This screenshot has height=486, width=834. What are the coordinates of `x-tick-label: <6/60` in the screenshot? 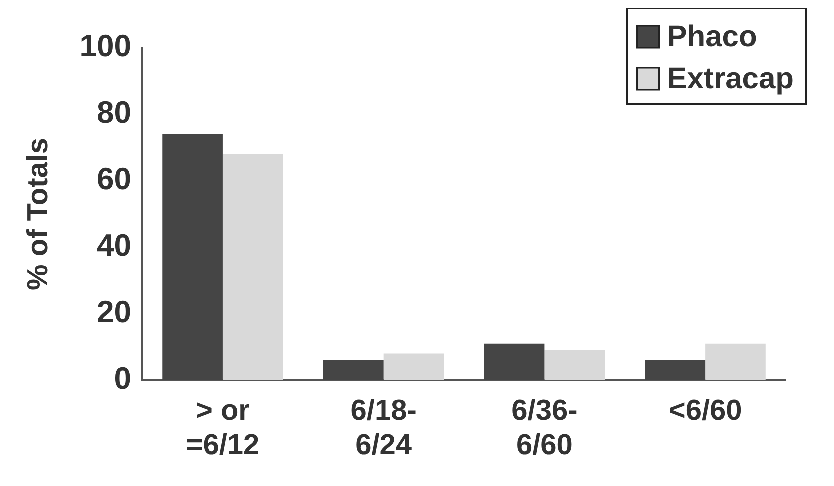 It's located at (705, 410).